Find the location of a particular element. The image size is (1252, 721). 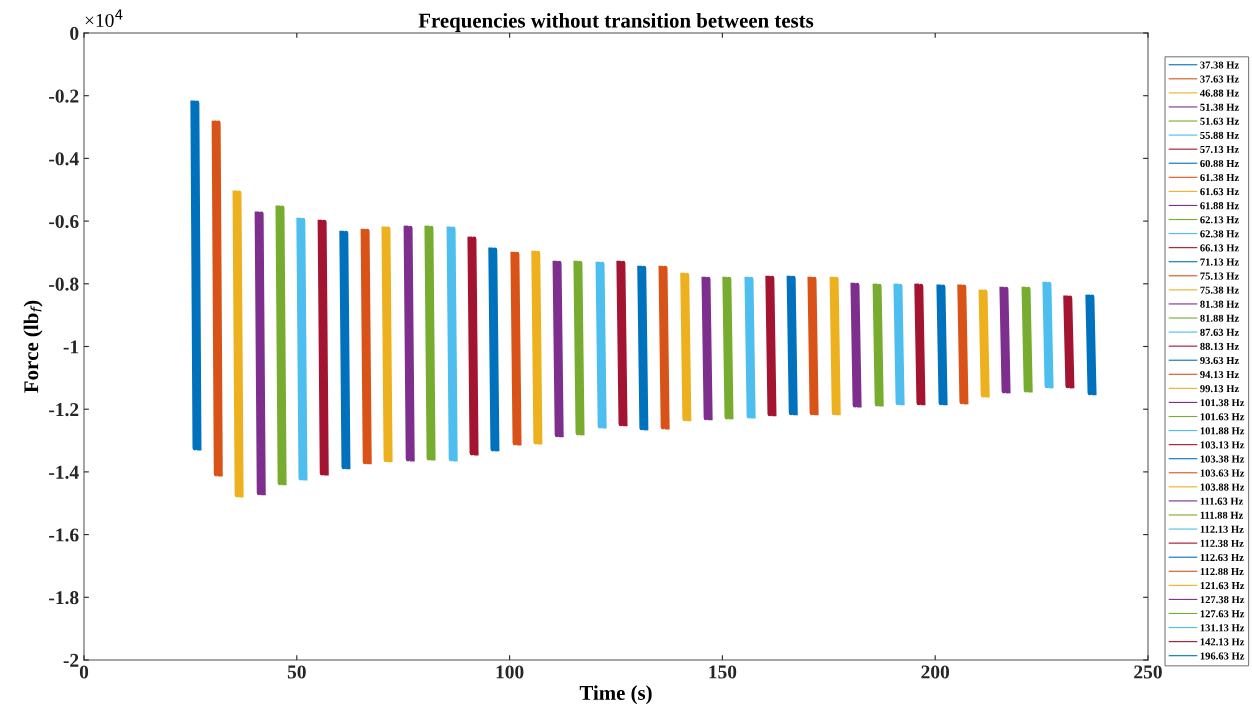

y-tick-label: -1.4 is located at coordinates (64, 472).